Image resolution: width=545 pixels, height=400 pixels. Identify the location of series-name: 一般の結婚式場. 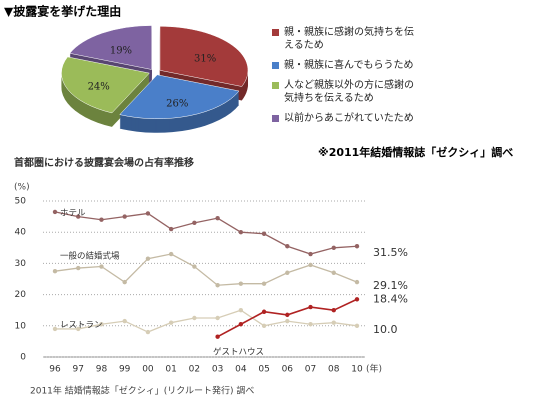
(90, 256).